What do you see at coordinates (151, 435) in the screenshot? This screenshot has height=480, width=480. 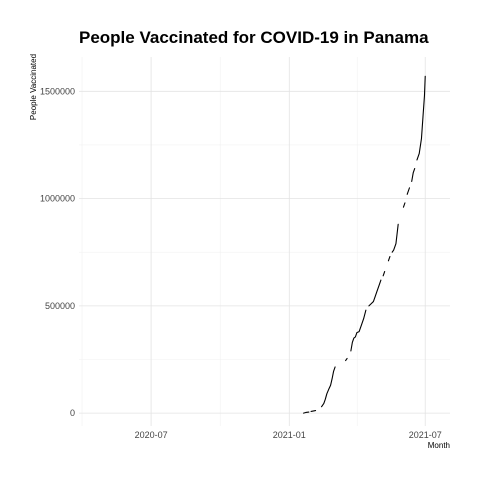 I see `x-tick-label: 2020-07` at bounding box center [151, 435].